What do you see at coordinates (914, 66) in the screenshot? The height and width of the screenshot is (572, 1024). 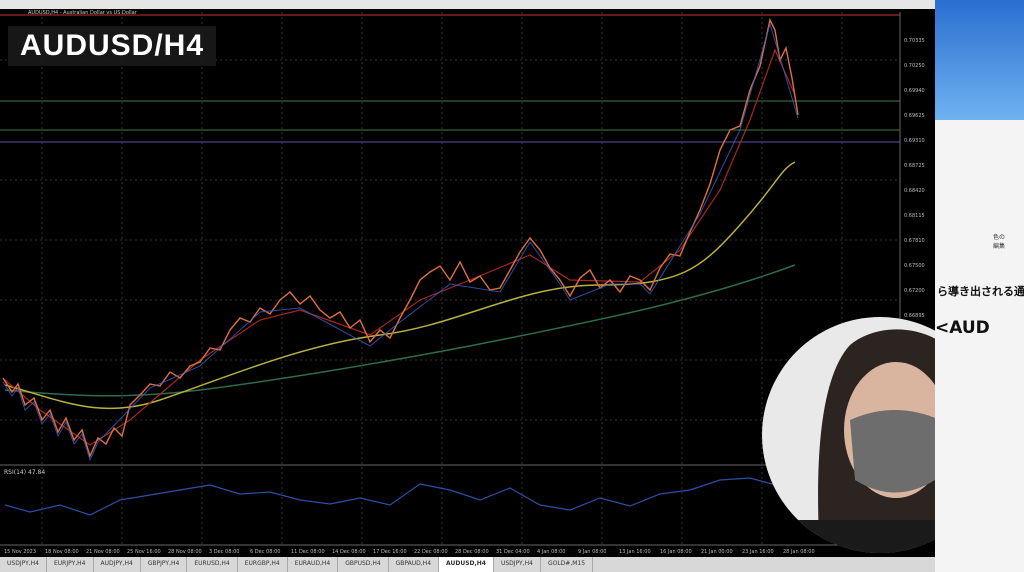 I see `price-label: 0.70250` at bounding box center [914, 66].